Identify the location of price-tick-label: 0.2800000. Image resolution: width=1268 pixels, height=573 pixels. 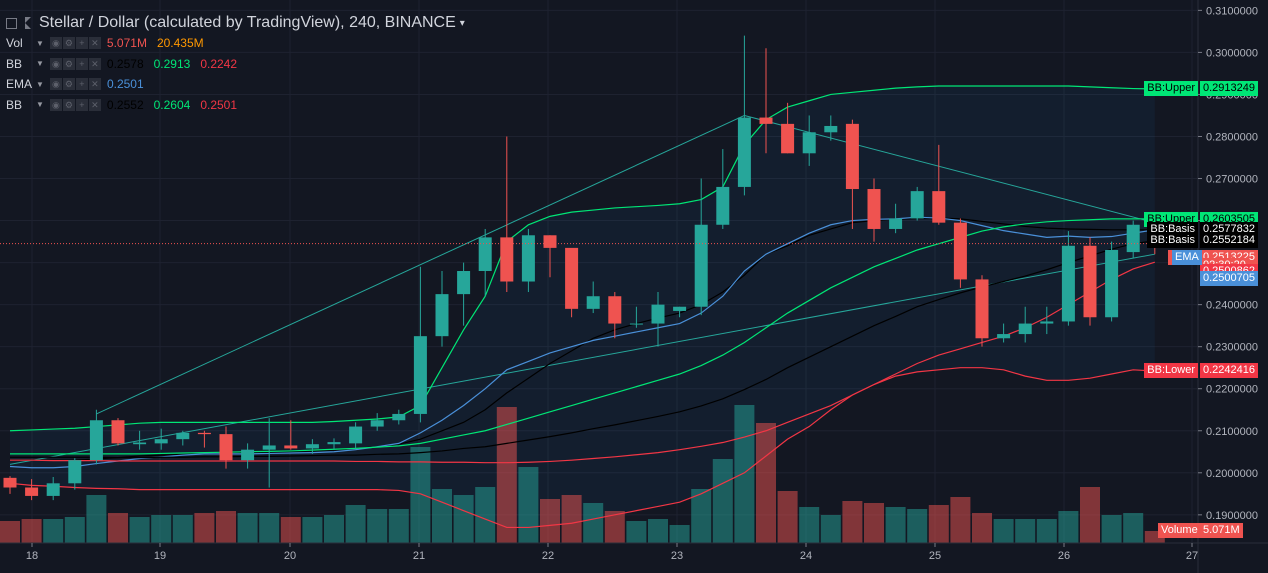
(1232, 137).